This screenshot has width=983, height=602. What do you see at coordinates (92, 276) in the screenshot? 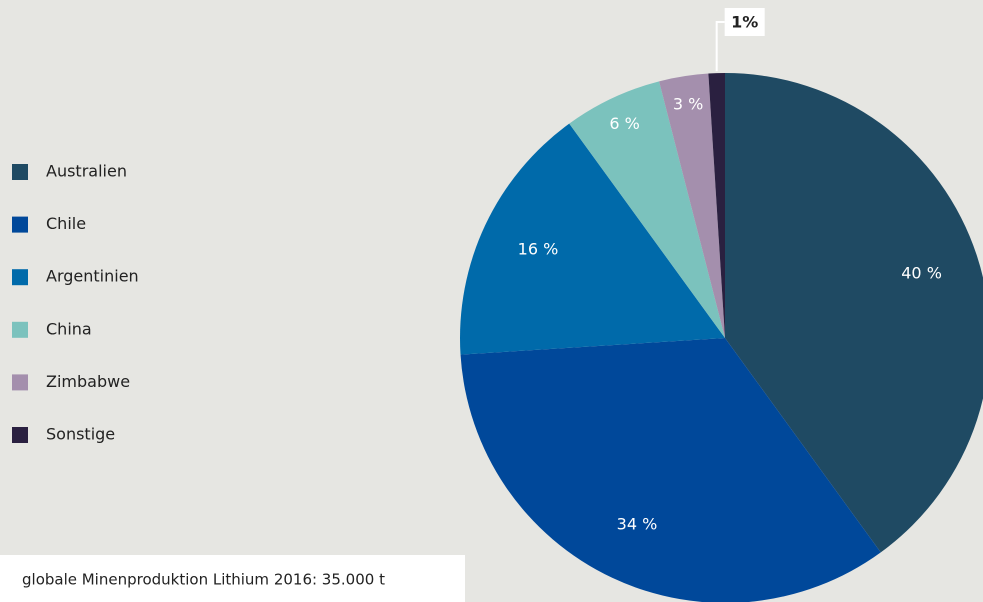
I see `legend-label: Argentinien` at bounding box center [92, 276].